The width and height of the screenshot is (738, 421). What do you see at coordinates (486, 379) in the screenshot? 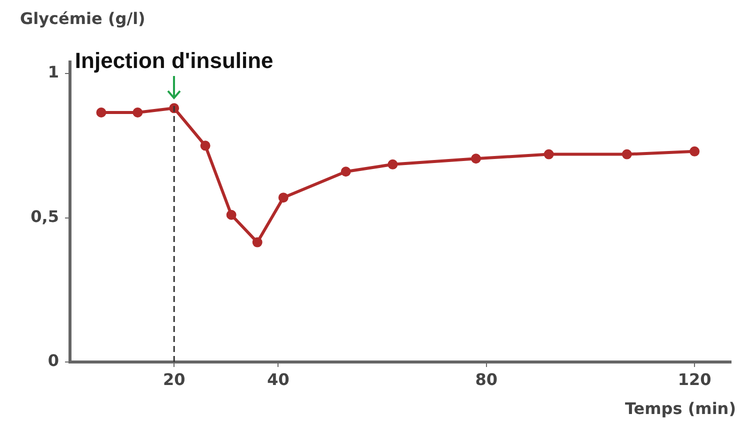
I see `x-tick-label: 80` at bounding box center [486, 379].